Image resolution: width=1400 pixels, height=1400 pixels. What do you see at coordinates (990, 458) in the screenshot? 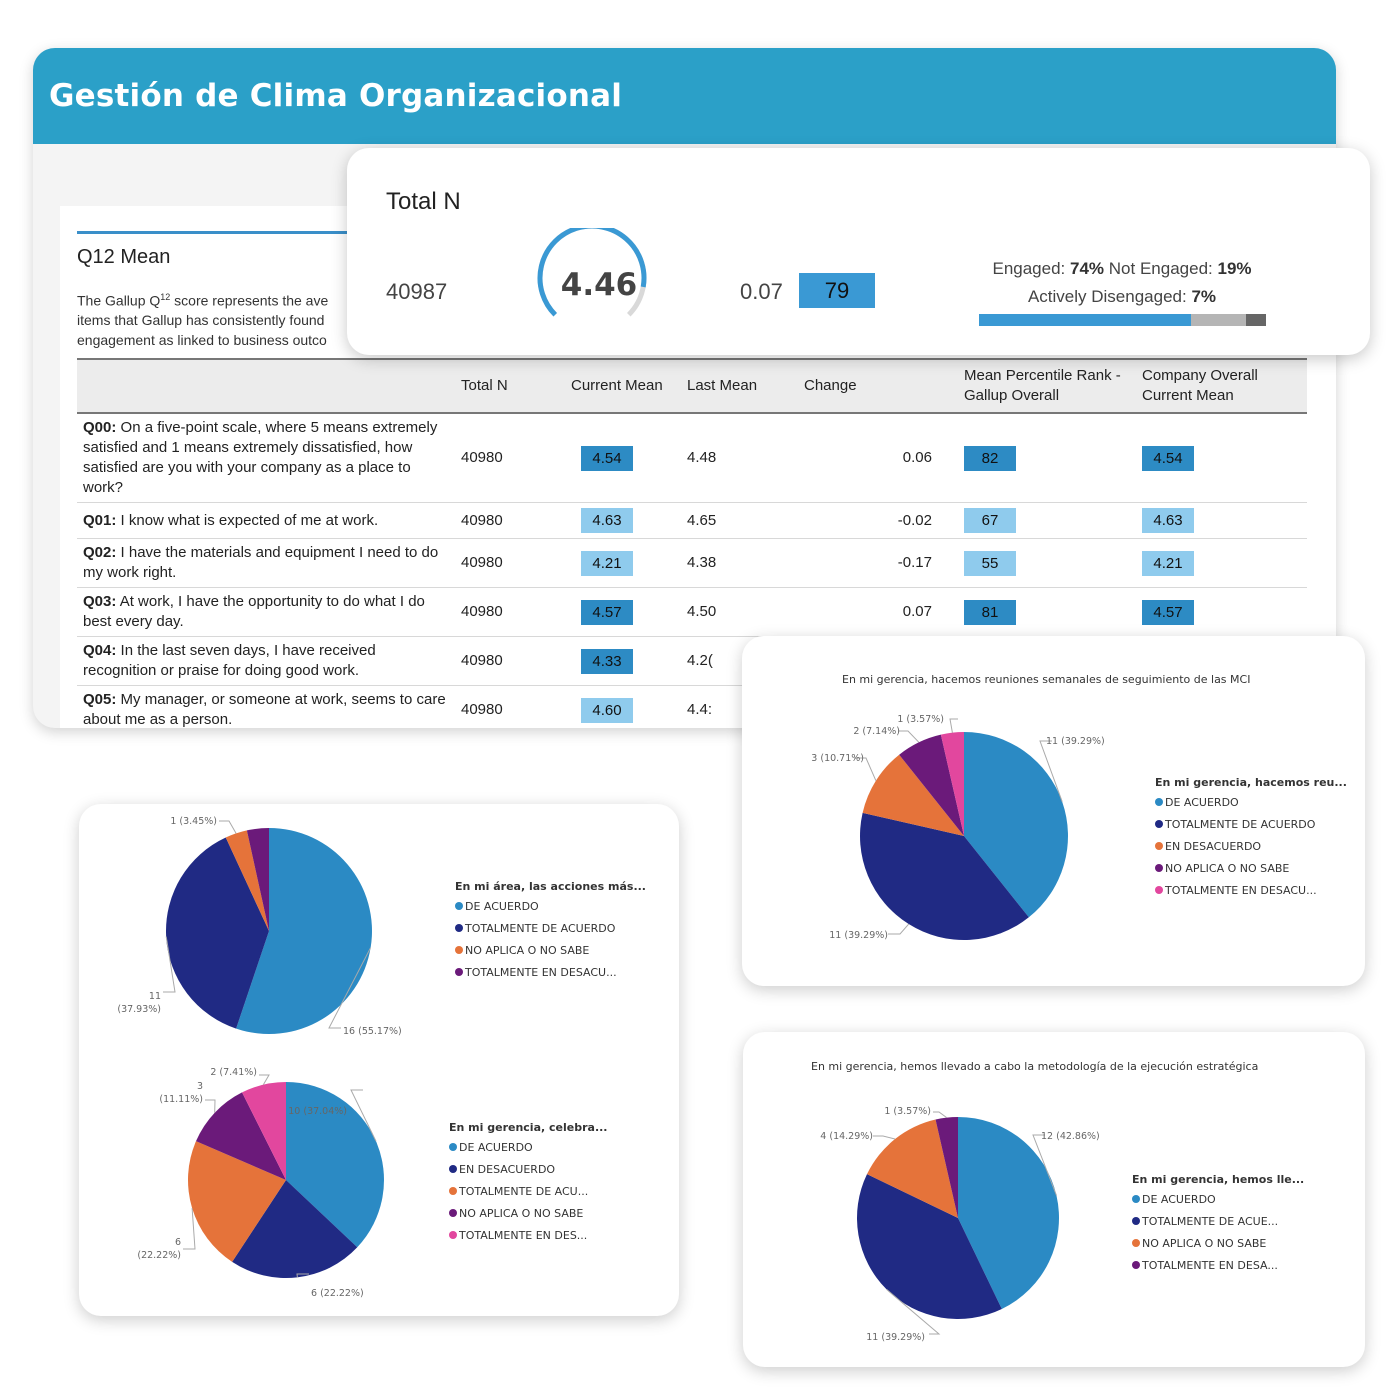
I see `rank-badge: 82` at bounding box center [990, 458].